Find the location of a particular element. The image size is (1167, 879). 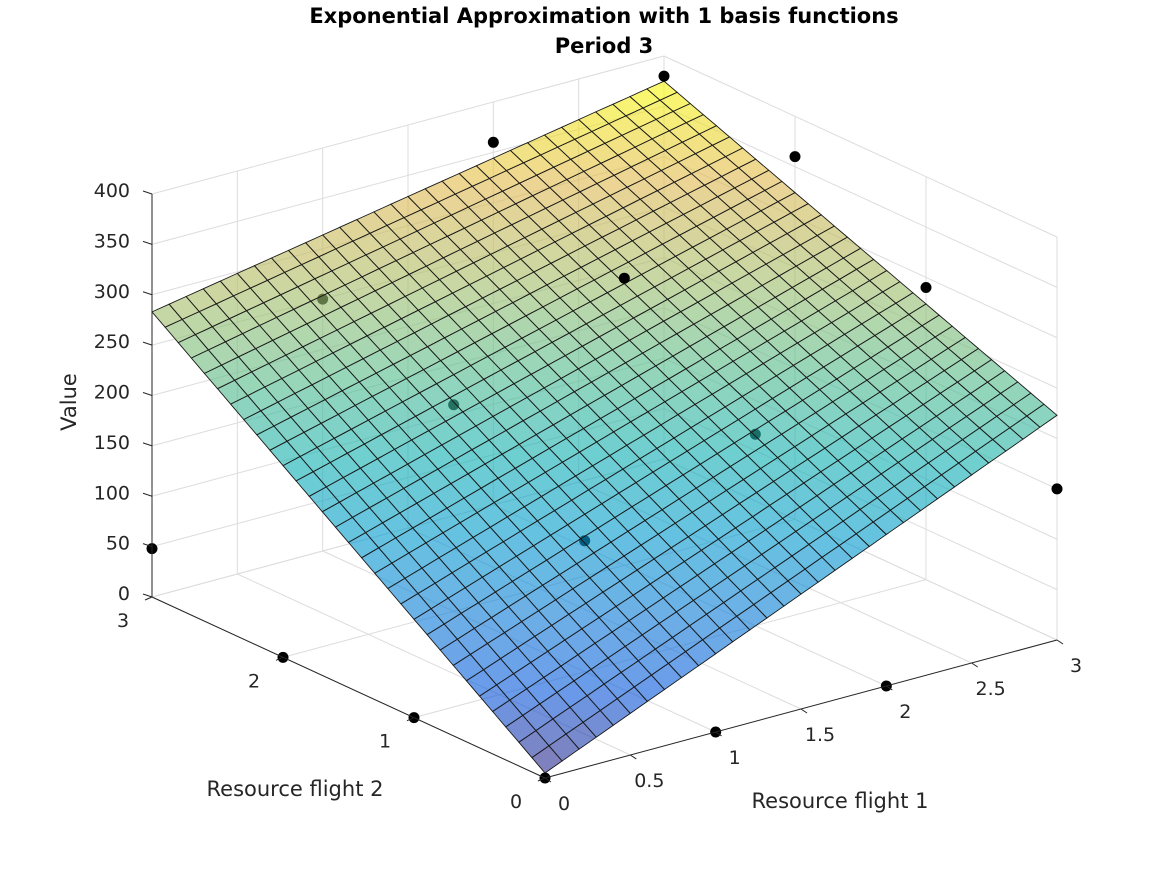

points-above-surface is located at coordinates (709, 181).